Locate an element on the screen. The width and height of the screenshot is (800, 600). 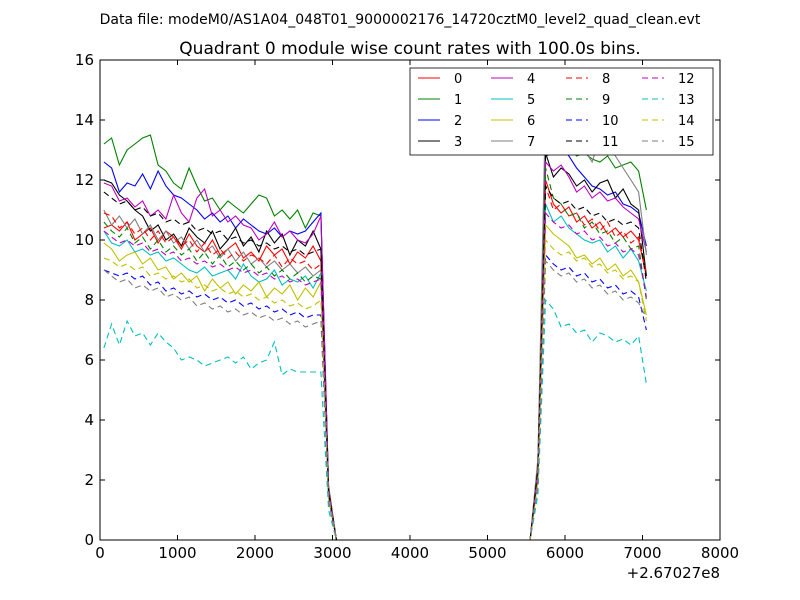
legend-label-12: 12 is located at coordinates (686, 79).